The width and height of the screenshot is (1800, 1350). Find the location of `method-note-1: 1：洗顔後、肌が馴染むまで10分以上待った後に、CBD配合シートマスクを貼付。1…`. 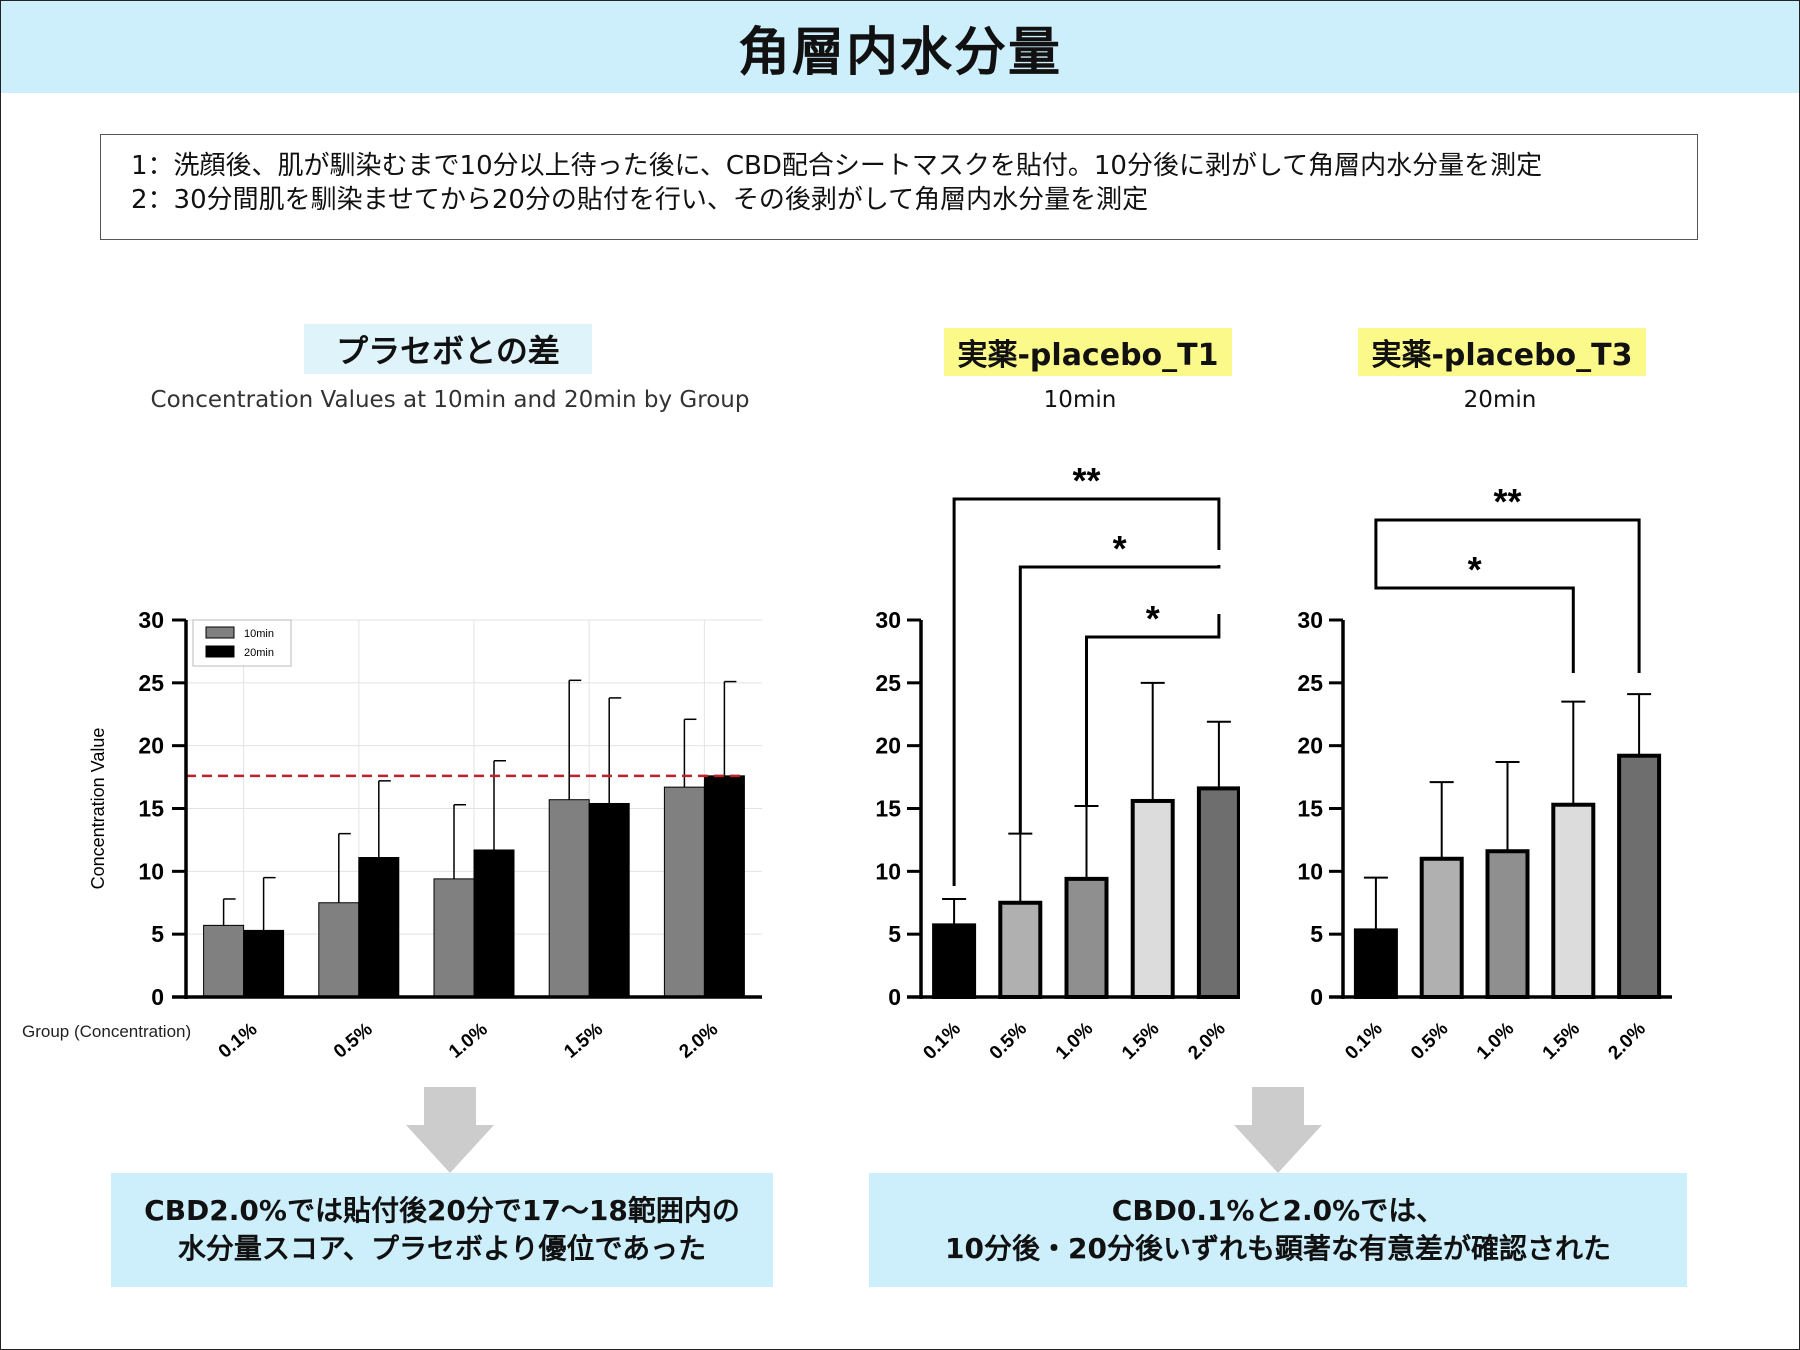

method-note-1: 1：洗顔後、肌が馴染むまで10分以上待った後に、CBD配合シートマスクを貼付。1… is located at coordinates (837, 166).